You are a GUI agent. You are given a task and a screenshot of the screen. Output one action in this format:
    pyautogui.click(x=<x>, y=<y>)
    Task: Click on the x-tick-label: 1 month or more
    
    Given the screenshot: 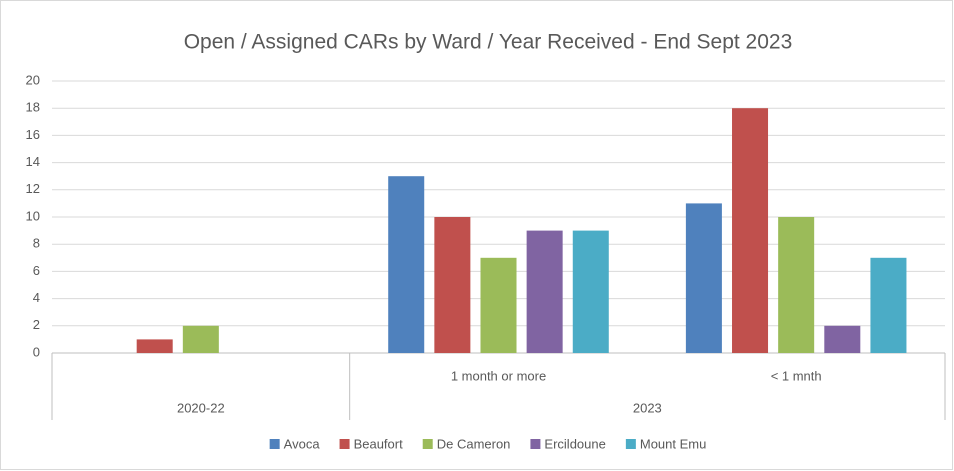 What is the action you would take?
    pyautogui.click(x=498, y=375)
    